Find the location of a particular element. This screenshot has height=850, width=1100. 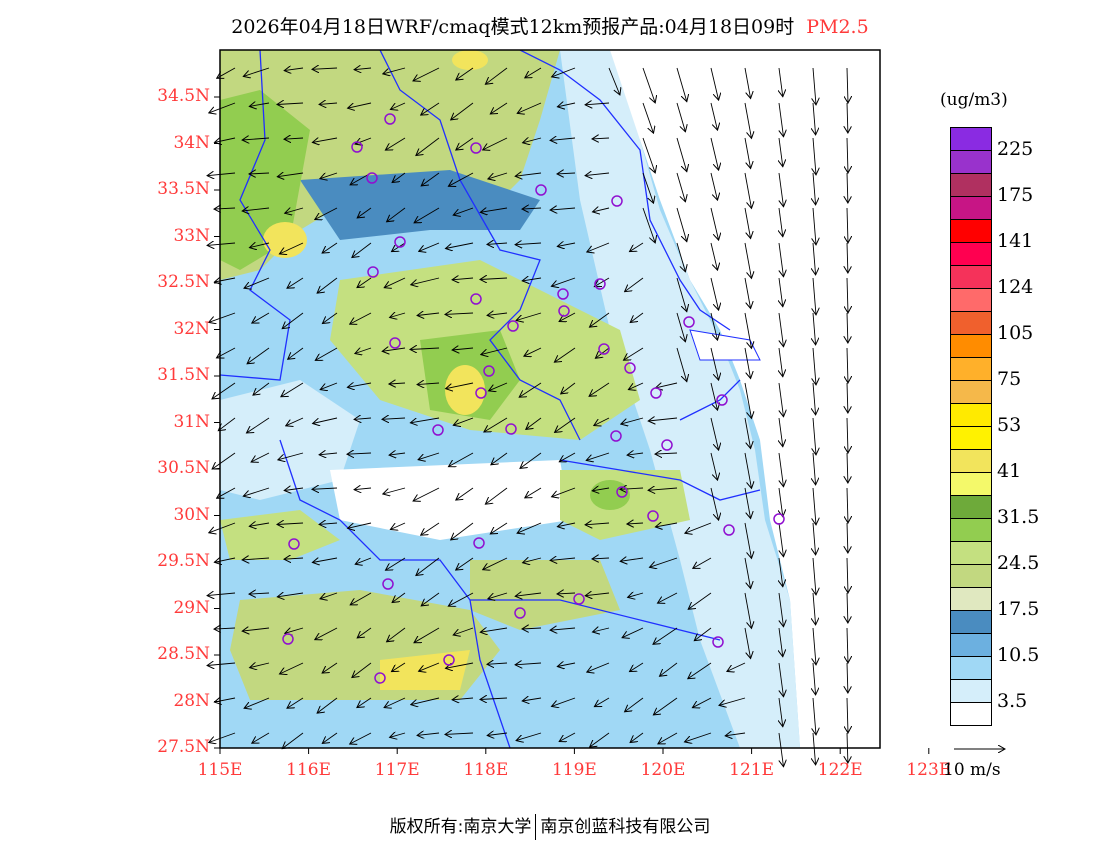

wind-reference-arrow-icon is located at coordinates (981, 749).